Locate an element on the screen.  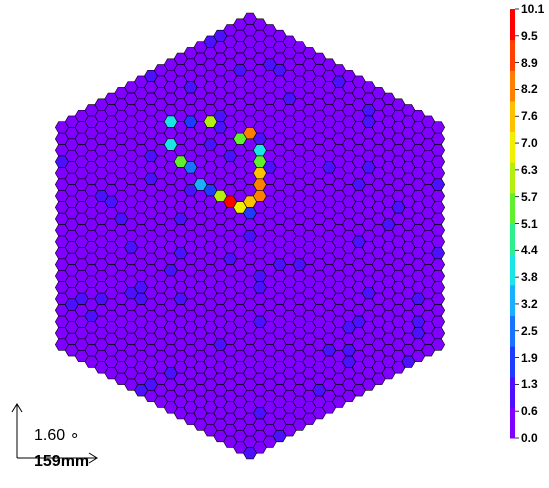
colorbar is located at coordinates (514, 223).